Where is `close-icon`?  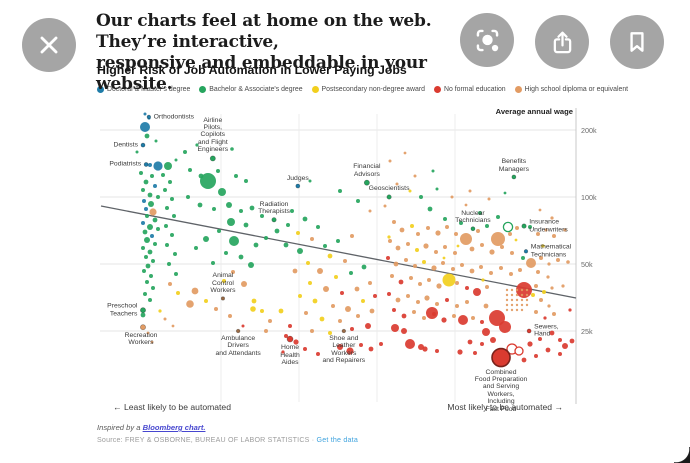
close-icon is located at coordinates (49, 45).